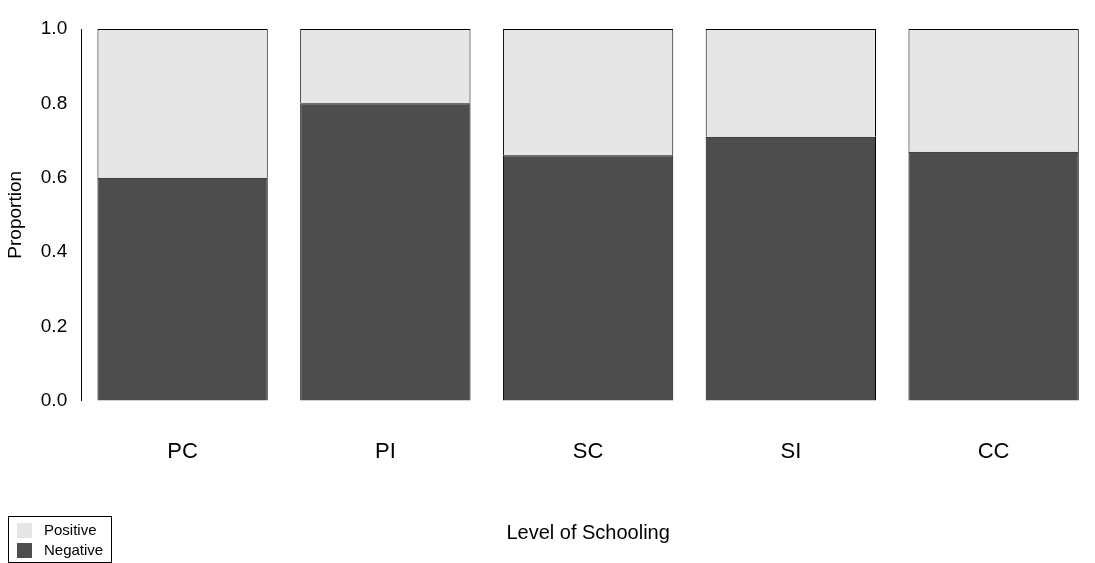 This screenshot has width=1095, height=563. I want to click on y-tick-label: 0.0, so click(54, 399).